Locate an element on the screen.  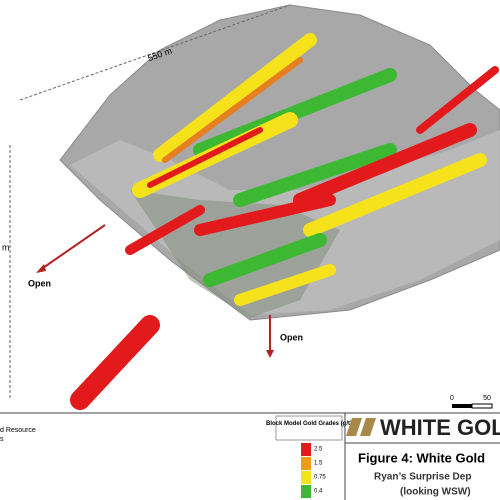
legend-label: 0.4 is located at coordinates (318, 492).